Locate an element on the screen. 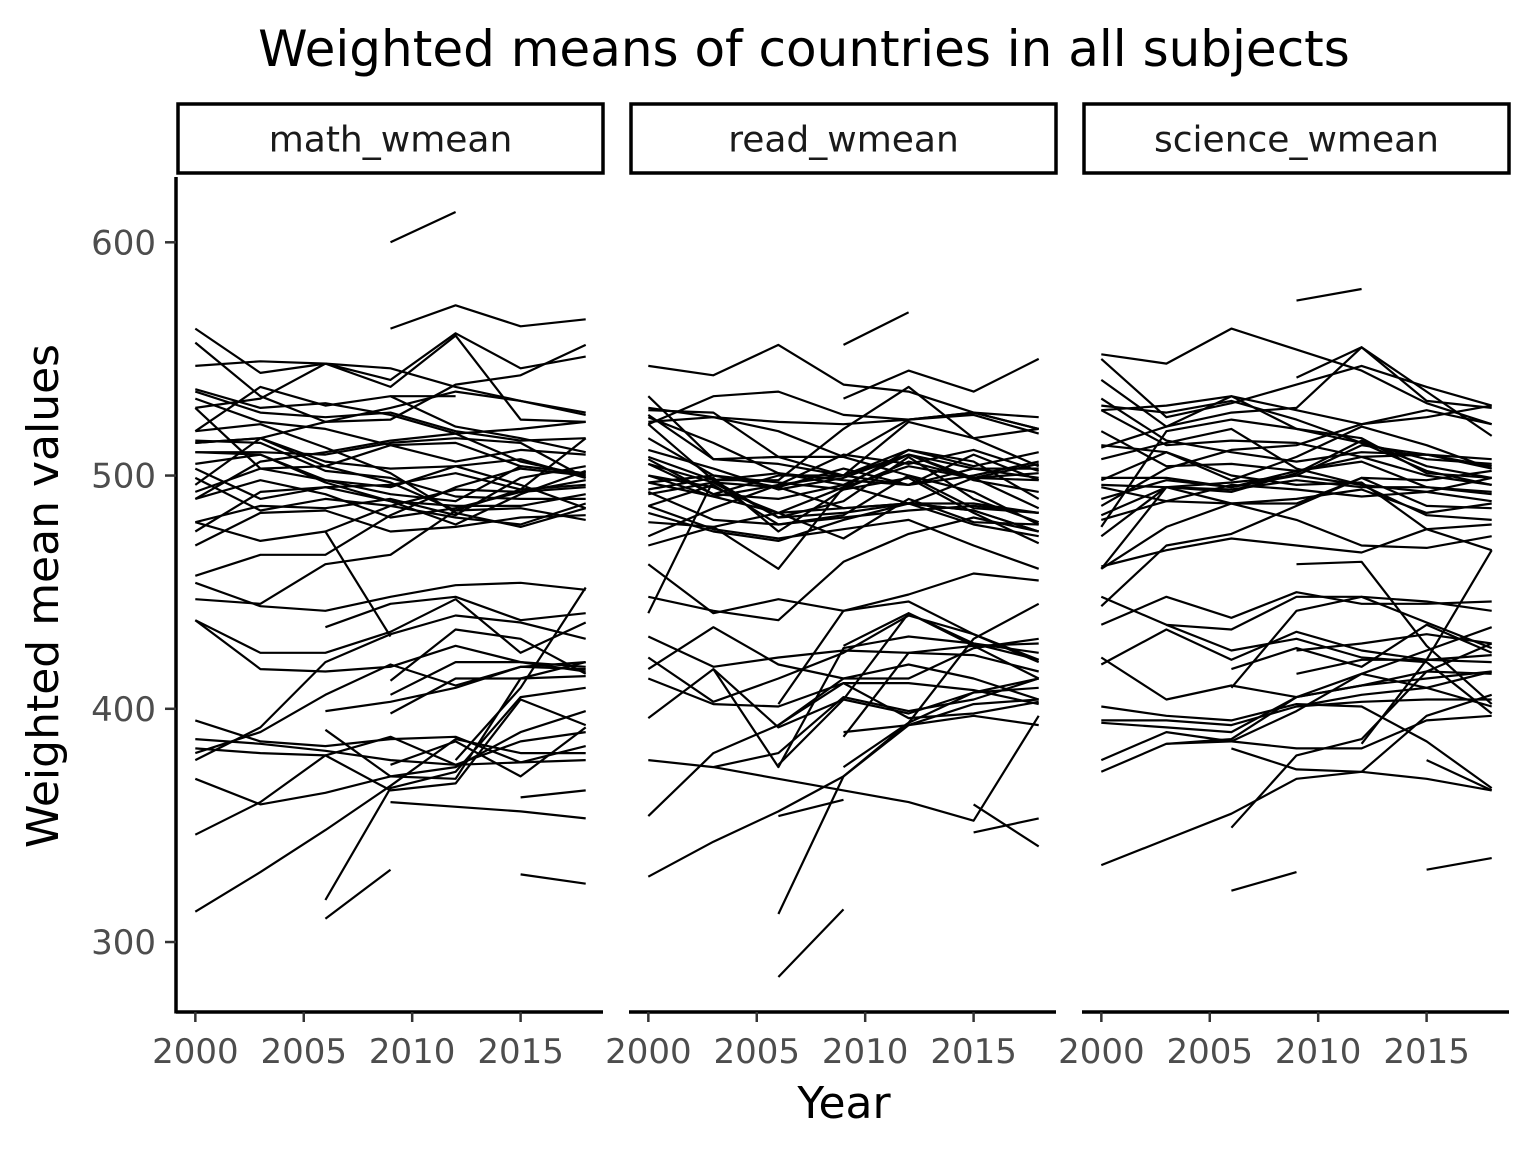 The image size is (1536, 1152). facet-strip-label: read_wmean is located at coordinates (843, 140).